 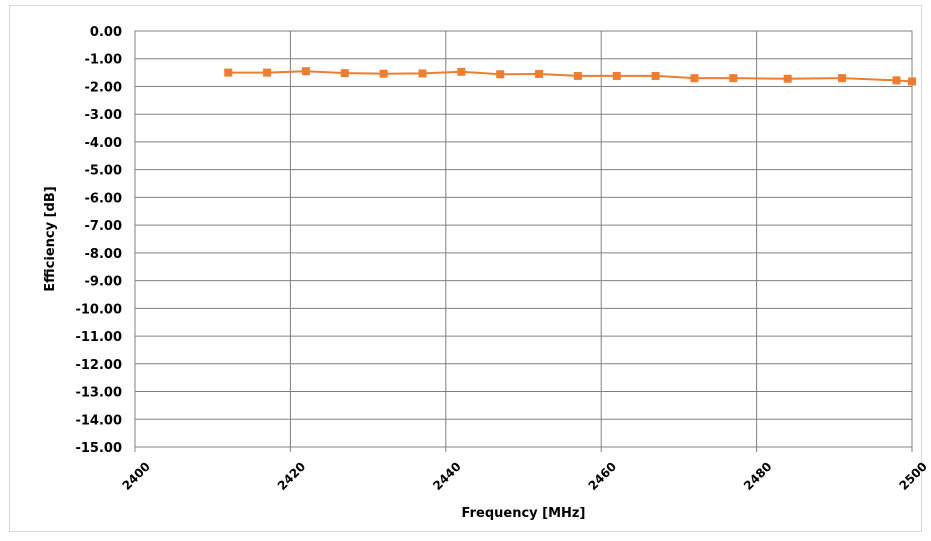 What do you see at coordinates (447, 476) in the screenshot?
I see `x-tick-label: 2440` at bounding box center [447, 476].